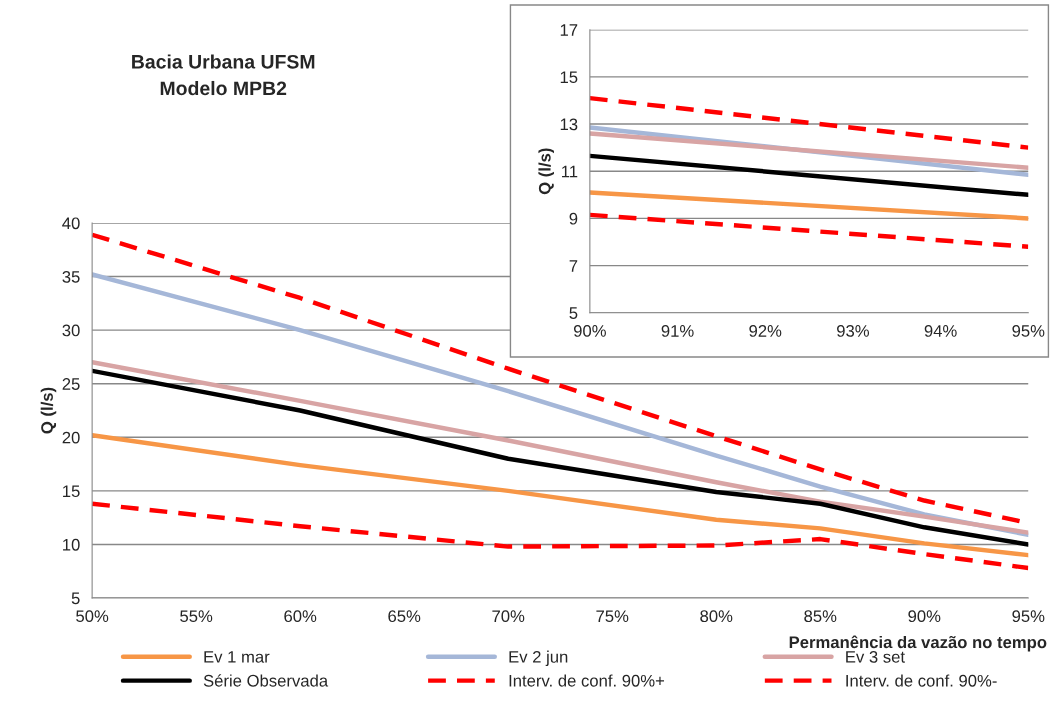  I want to click on chart-title: Bacia Urbana UFSM Modelo MPB2, so click(223, 75).